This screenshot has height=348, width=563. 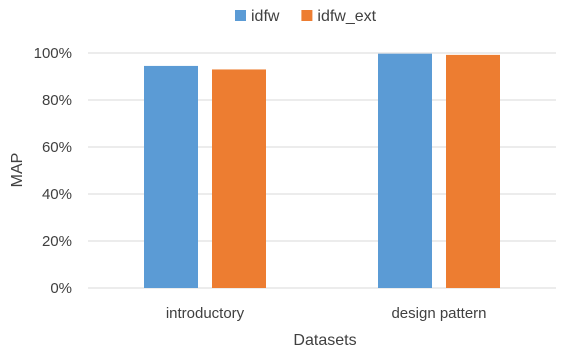 What do you see at coordinates (57, 147) in the screenshot?
I see `y-tick-label: 60%` at bounding box center [57, 147].